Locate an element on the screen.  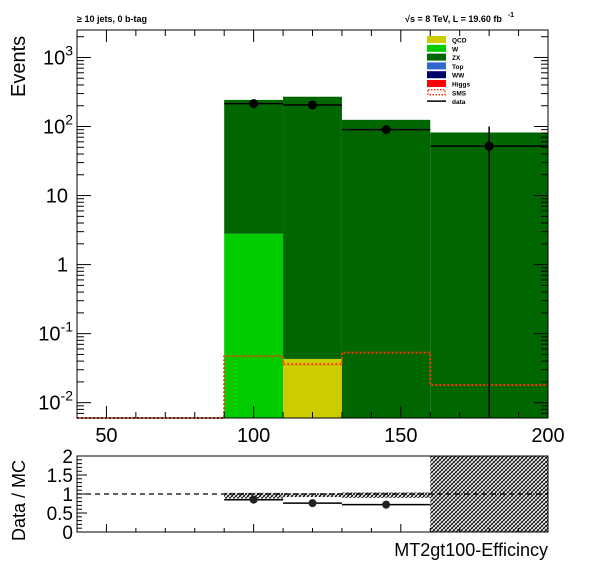
legend-label-ww: WW is located at coordinates (458, 76).